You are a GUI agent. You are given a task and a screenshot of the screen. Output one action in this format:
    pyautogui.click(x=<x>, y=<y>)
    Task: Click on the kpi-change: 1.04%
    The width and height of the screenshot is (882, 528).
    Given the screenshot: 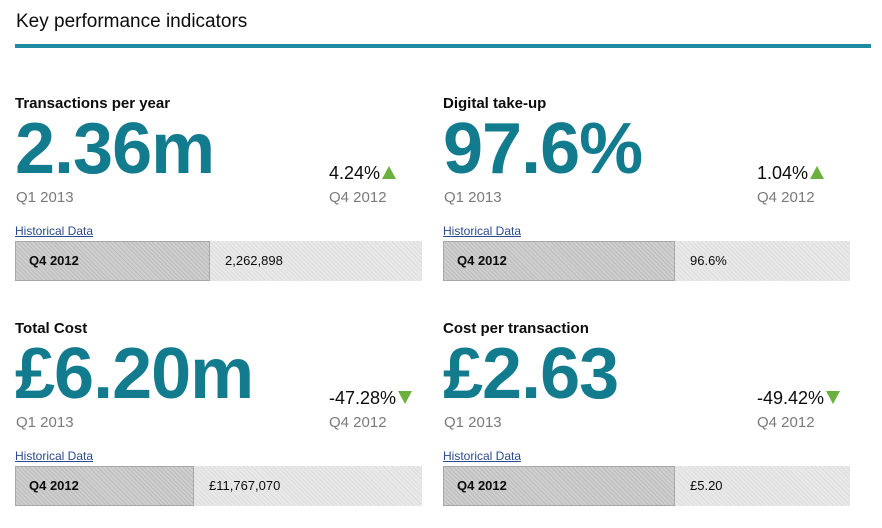 What is the action you would take?
    pyautogui.click(x=791, y=173)
    